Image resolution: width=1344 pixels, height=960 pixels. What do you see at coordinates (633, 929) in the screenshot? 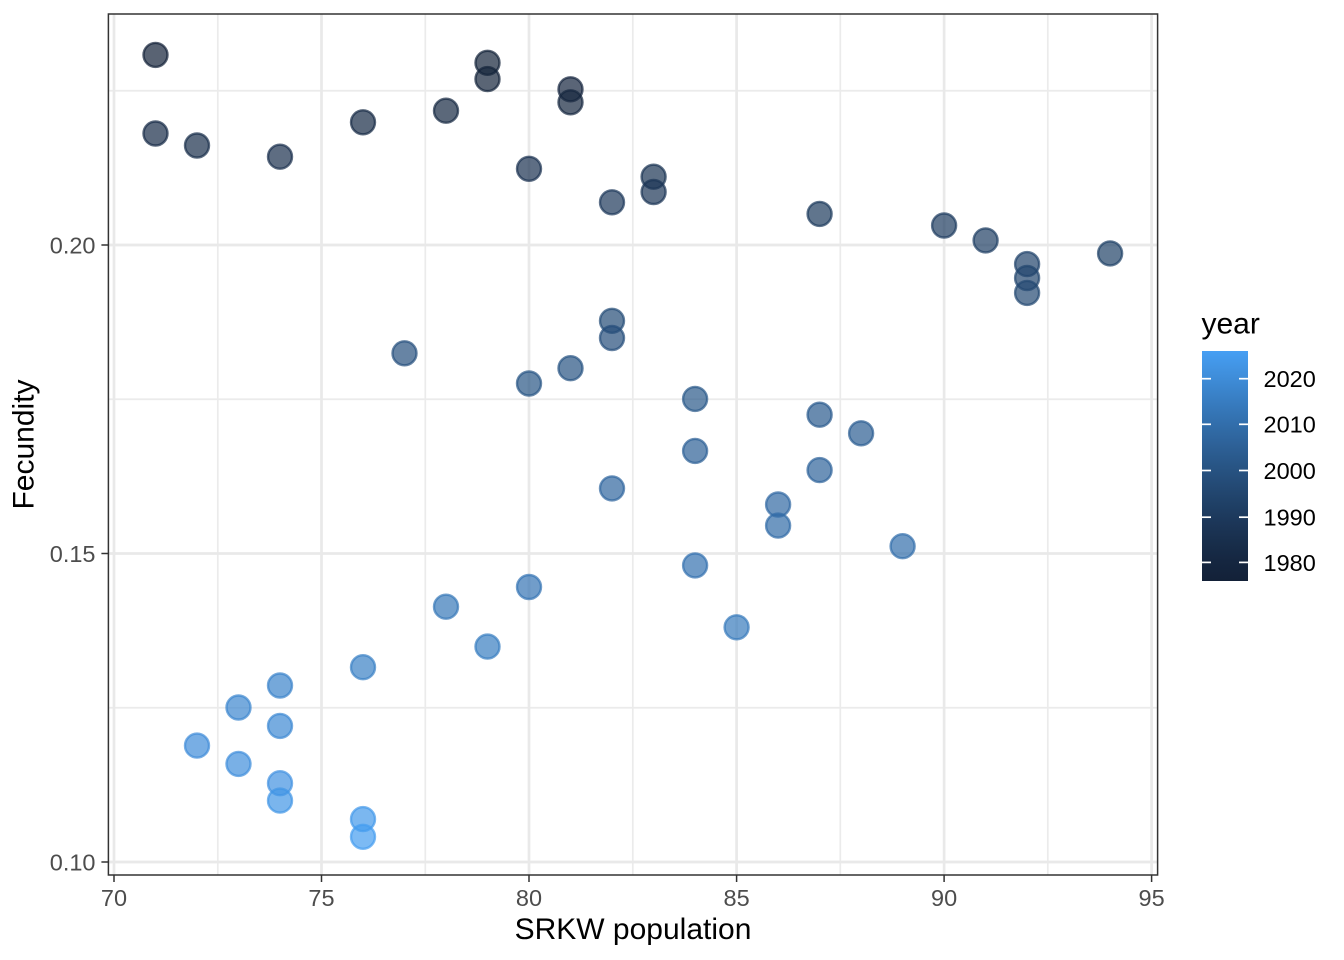
I see `svg-text: SRKW population` at bounding box center [633, 929].